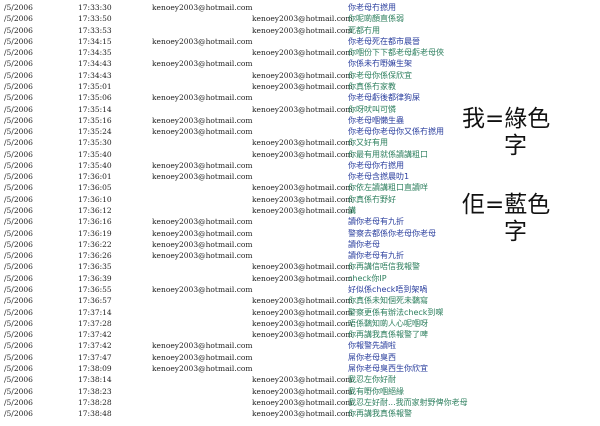  What do you see at coordinates (95, 244) in the screenshot?
I see `time-cell: 17:36:22` at bounding box center [95, 244].